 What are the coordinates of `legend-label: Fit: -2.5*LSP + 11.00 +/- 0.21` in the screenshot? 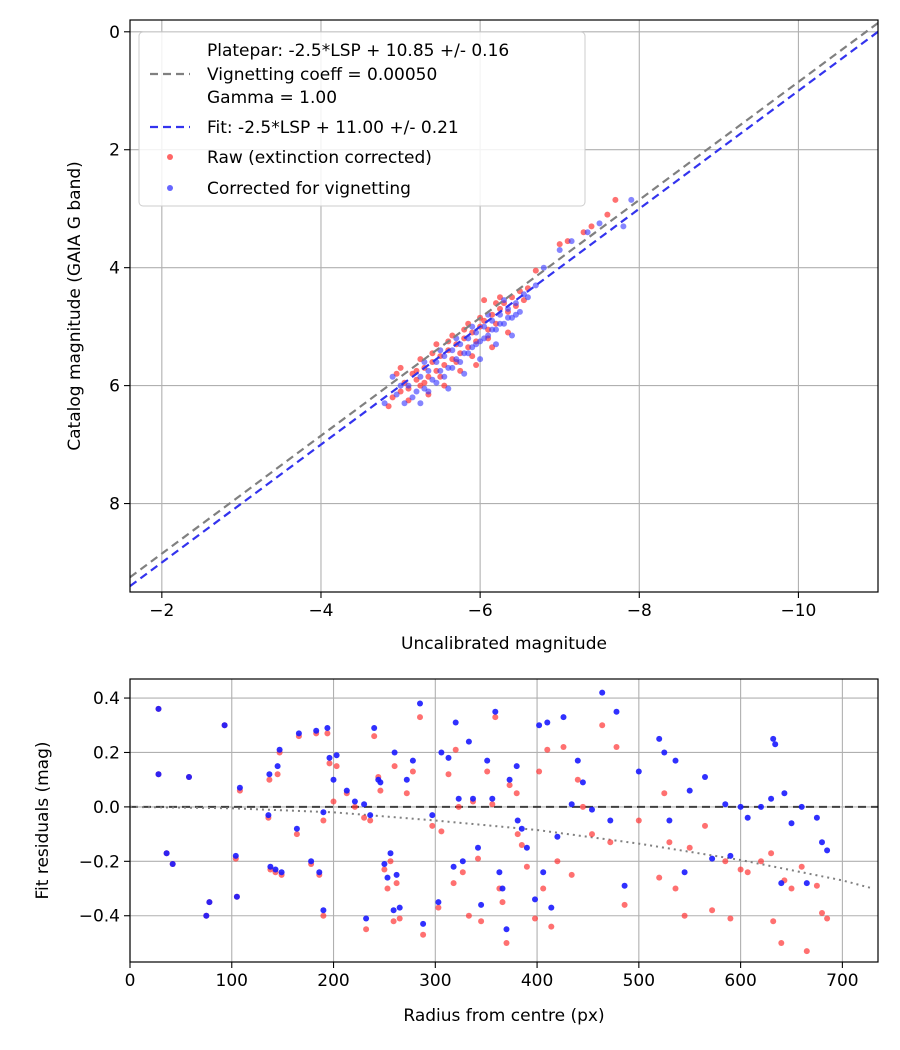 It's located at (333, 128).